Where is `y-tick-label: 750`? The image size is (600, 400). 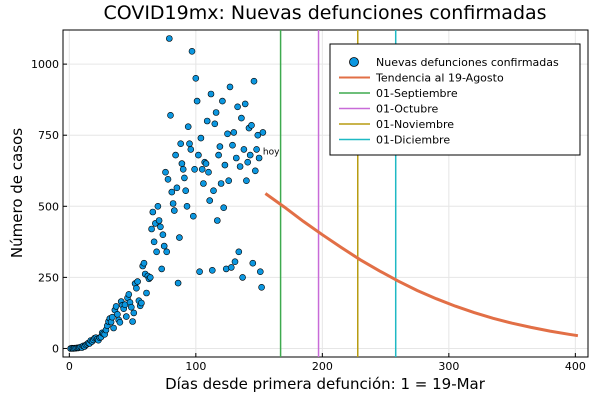
y-tick-label: 750 is located at coordinates (48, 135).